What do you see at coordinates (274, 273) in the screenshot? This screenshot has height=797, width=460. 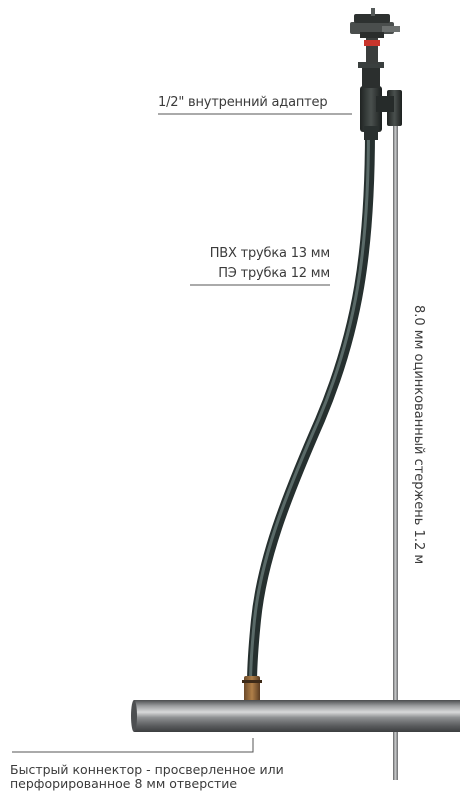 I see `pe-tube-label: ПЭ трубка 12 мм` at bounding box center [274, 273].